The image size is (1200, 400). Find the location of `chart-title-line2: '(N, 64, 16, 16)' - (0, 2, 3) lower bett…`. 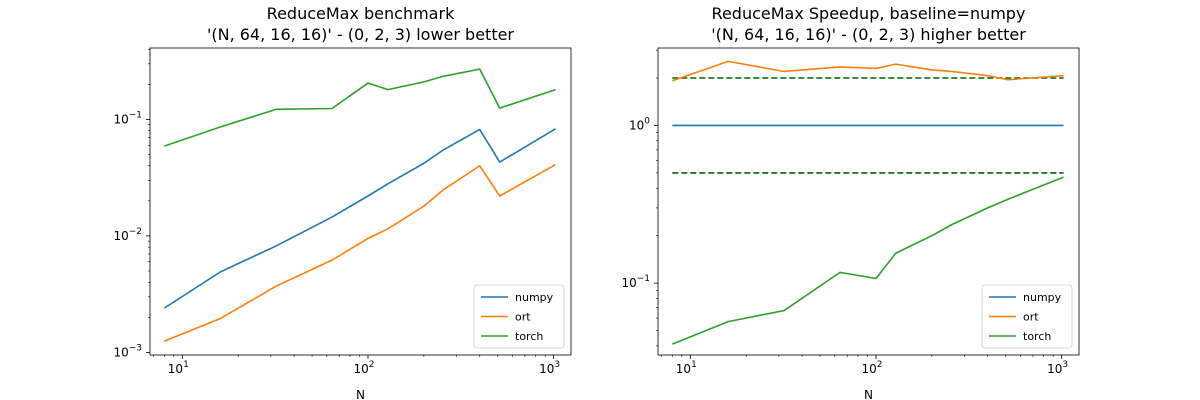

chart-title-line2: '(N, 64, 16, 16)' - (0, 2, 3) lower bett… is located at coordinates (360, 34).